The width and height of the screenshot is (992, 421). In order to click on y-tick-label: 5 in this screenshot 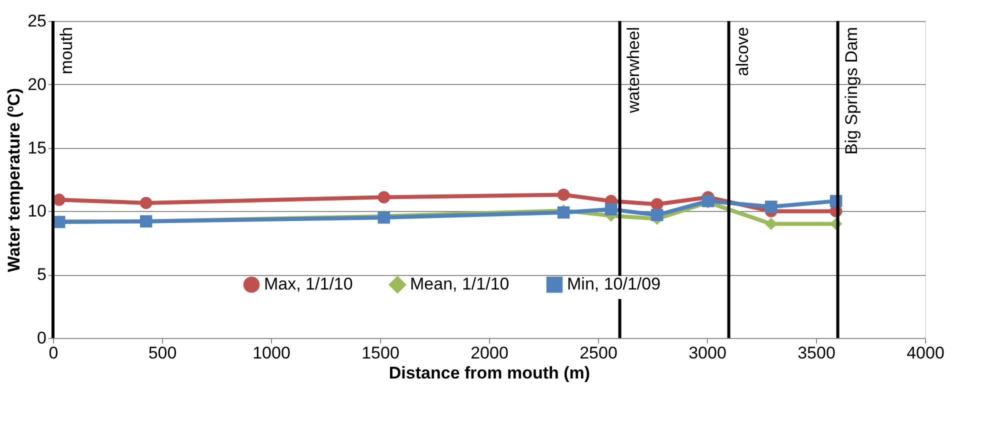, I will do `click(41, 274)`.